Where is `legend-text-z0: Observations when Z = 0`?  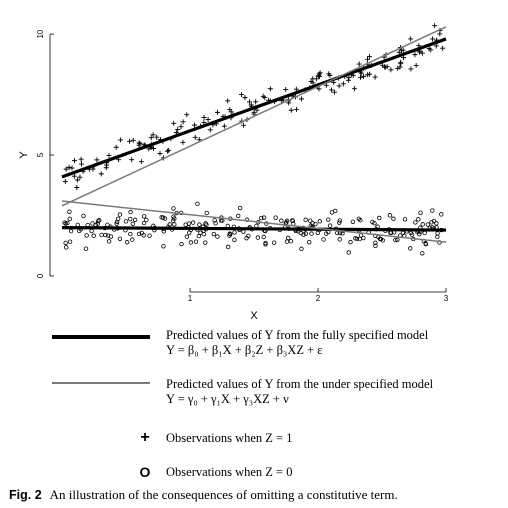 legend-text-z0: Observations when Z = 0 is located at coordinates (229, 472).